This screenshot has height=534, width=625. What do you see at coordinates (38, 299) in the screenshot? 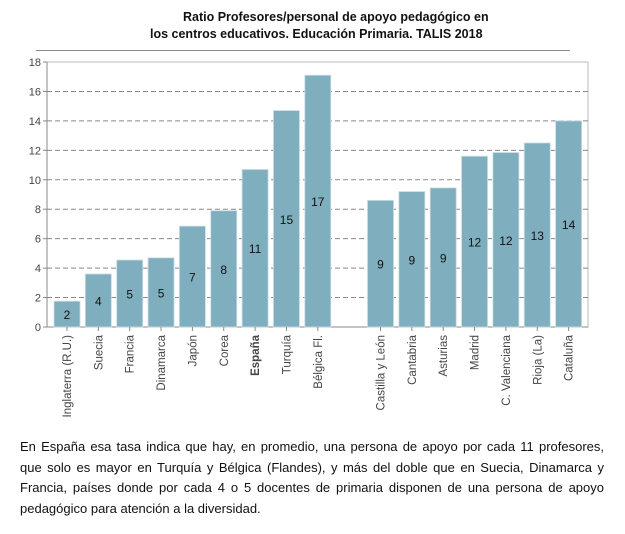
I see `y-tick-label: 2` at bounding box center [38, 299].